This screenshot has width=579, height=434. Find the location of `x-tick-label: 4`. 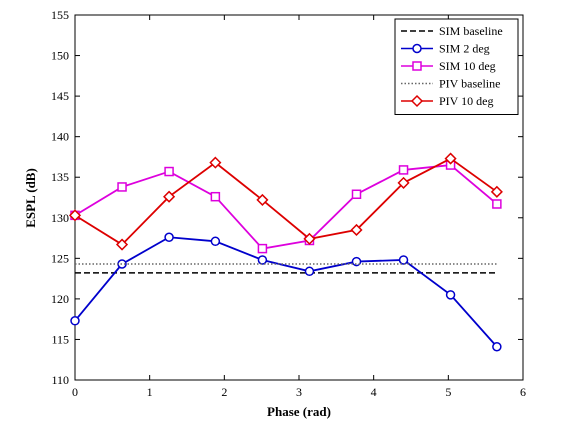

x-tick-label: 4 is located at coordinates (374, 392).